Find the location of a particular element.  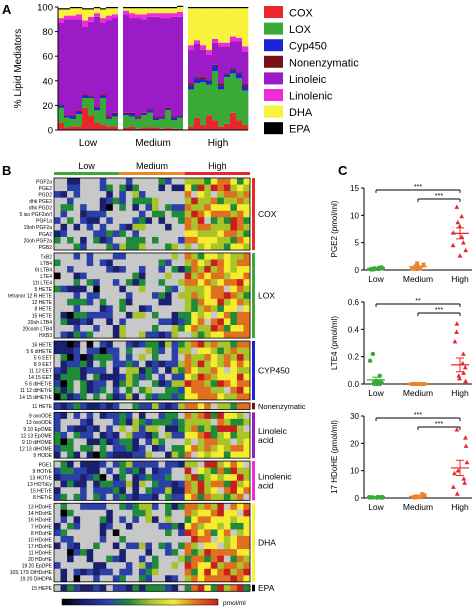

group-label-b: Medium is located at coordinates (152, 166).